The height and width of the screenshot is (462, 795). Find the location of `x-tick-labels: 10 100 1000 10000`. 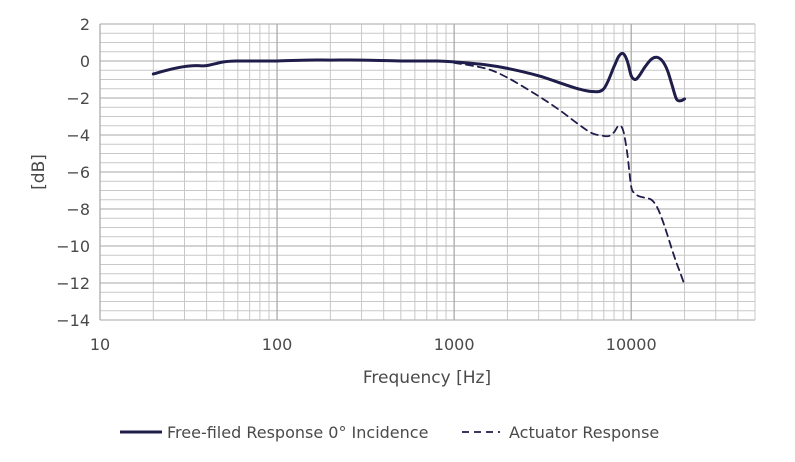

x-tick-labels: 10 100 1000 10000 is located at coordinates (373, 344).